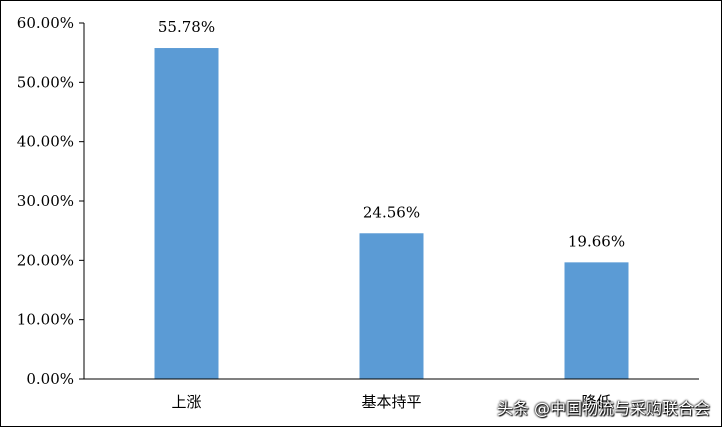  What do you see at coordinates (45, 82) in the screenshot?
I see `y-tick-label: 50.00%` at bounding box center [45, 82].